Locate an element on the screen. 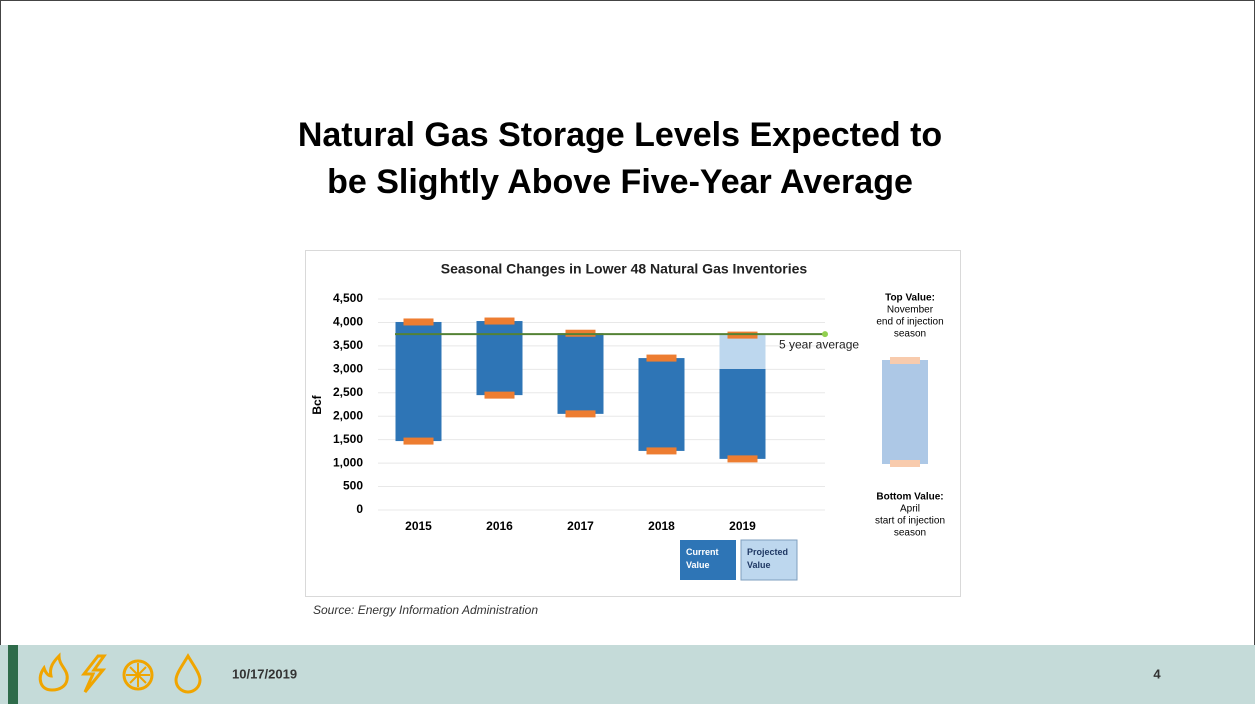  y-tick-label: 2,500 is located at coordinates (348, 392).